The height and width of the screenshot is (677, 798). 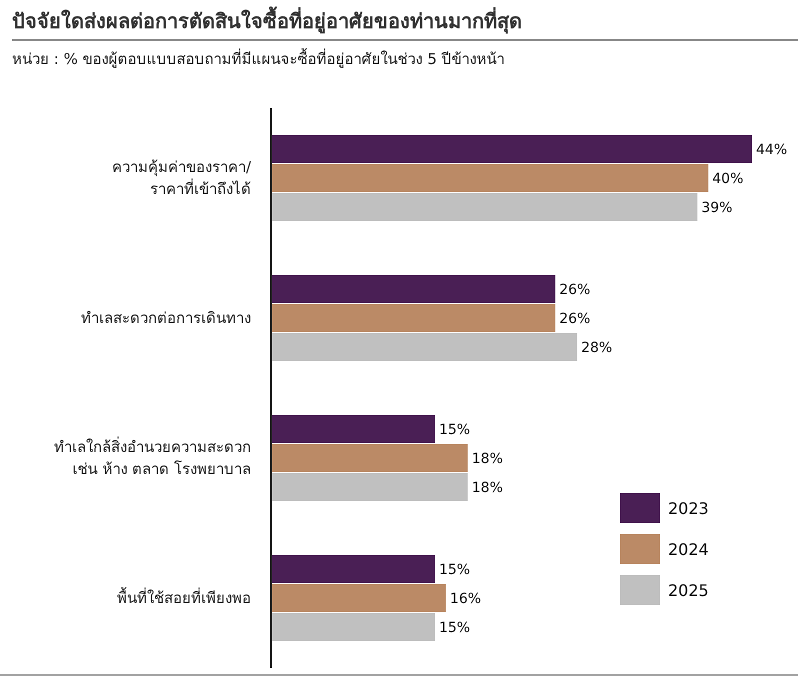 What do you see at coordinates (166, 318) in the screenshot?
I see `y-tick-label: ทำเลสะดวกต่อการเดินทาง` at bounding box center [166, 318].